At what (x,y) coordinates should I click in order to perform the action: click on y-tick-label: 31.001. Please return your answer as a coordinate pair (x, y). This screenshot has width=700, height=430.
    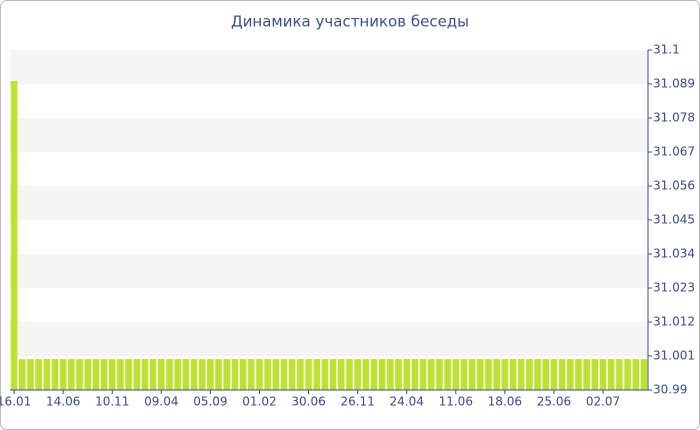
    Looking at the image, I should click on (674, 356).